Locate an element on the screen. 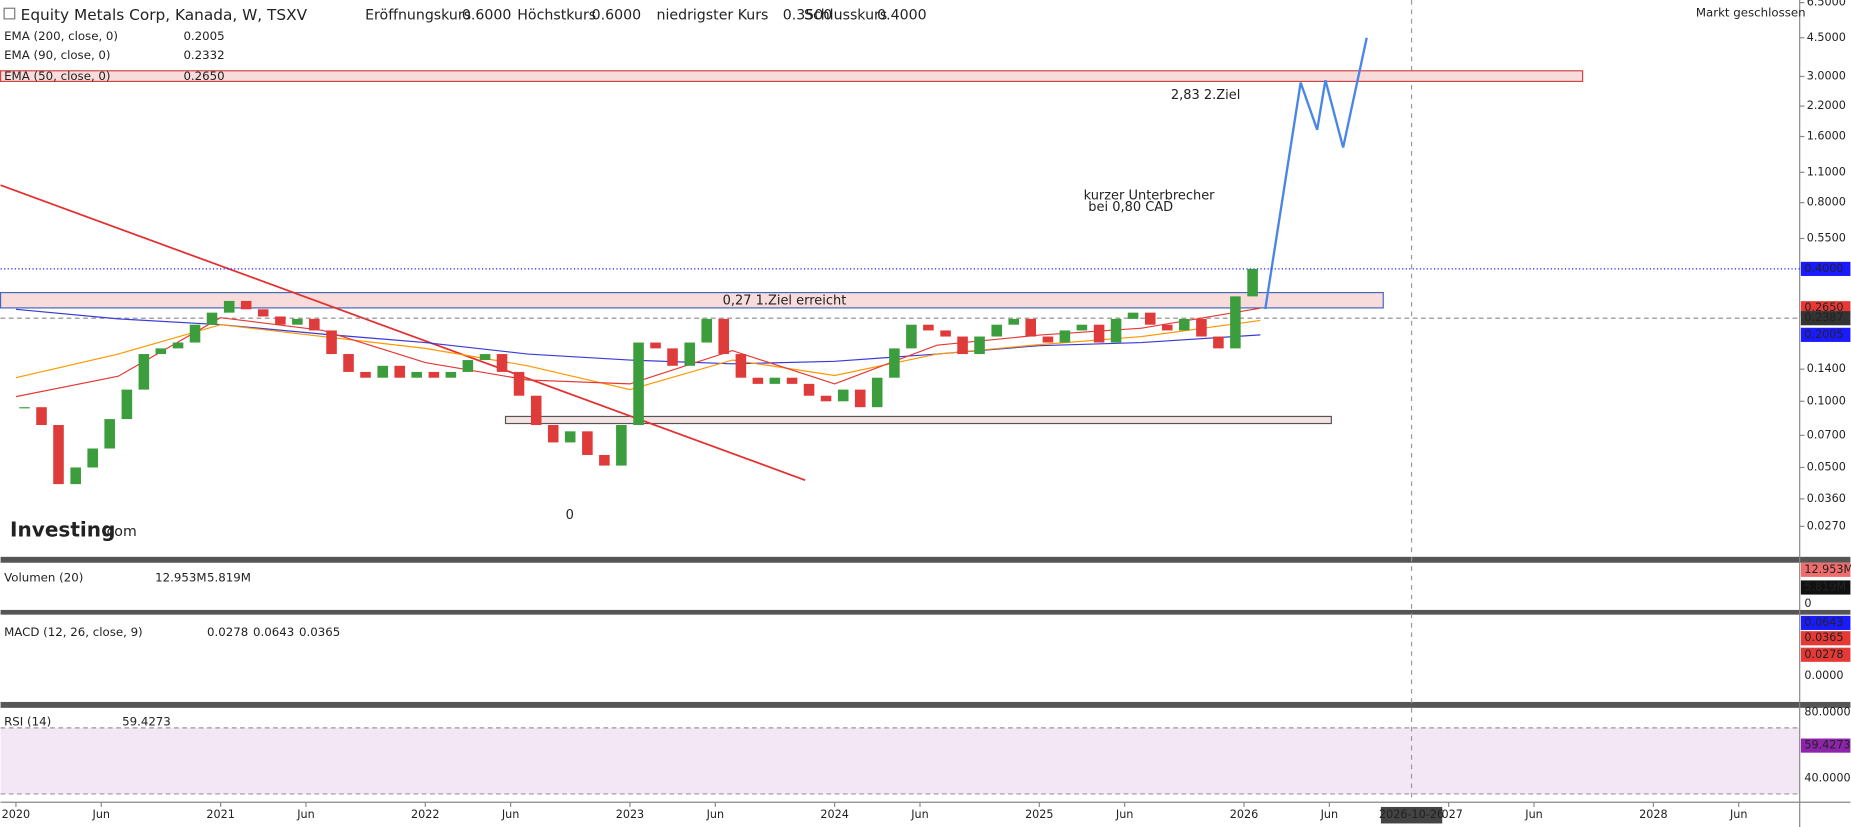 This screenshot has width=1851, height=827. ohlc-value: 0.3500 is located at coordinates (807, 15).